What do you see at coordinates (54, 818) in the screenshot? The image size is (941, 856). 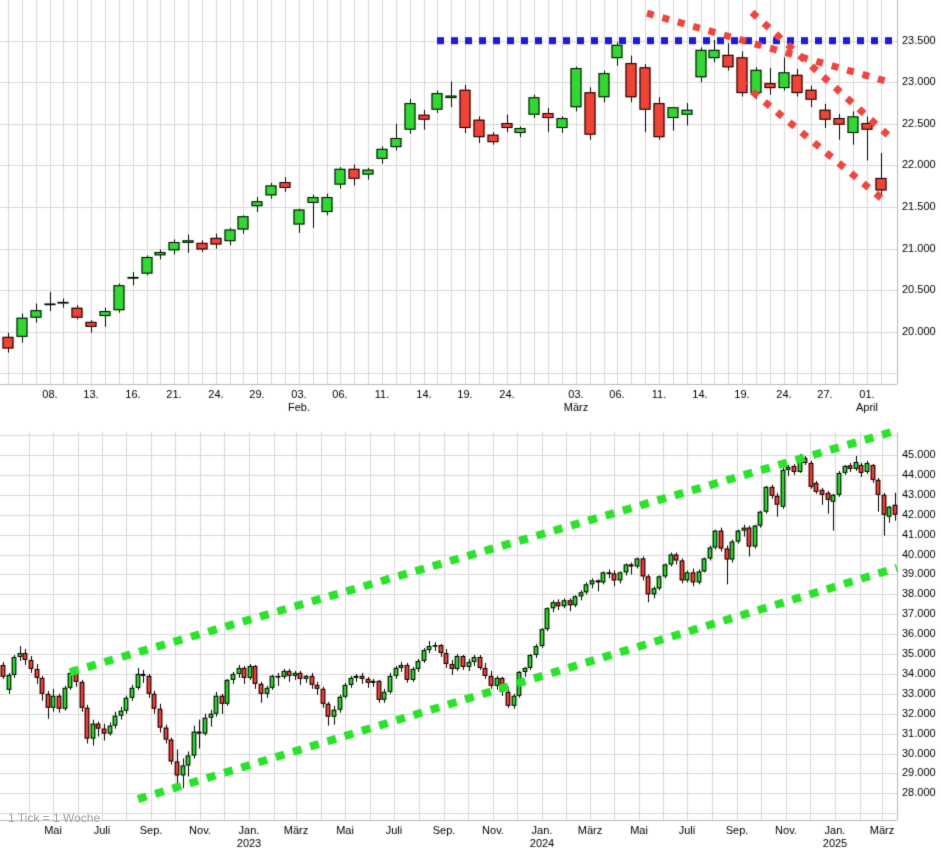 I see `tick-interval-footnote: 1 Tick = 1 Woche` at bounding box center [54, 818].